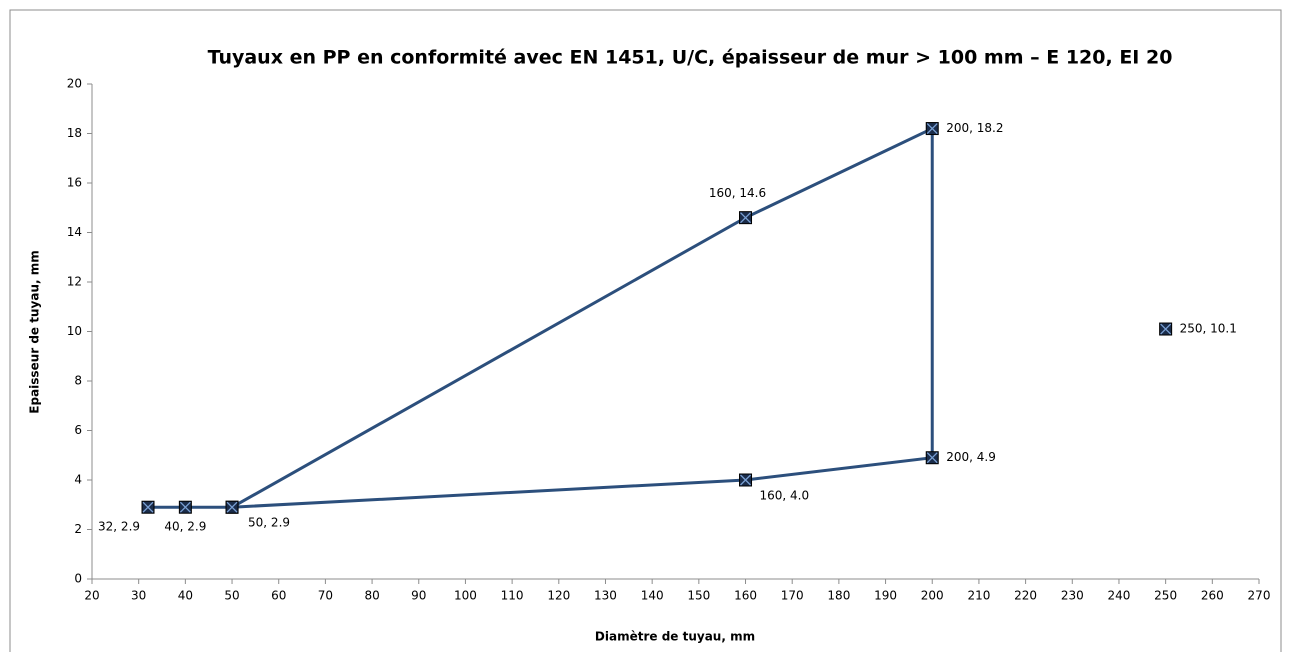 The width and height of the screenshot is (1291, 656). What do you see at coordinates (325, 596) in the screenshot?
I see `x-tick-label: 70` at bounding box center [325, 596].